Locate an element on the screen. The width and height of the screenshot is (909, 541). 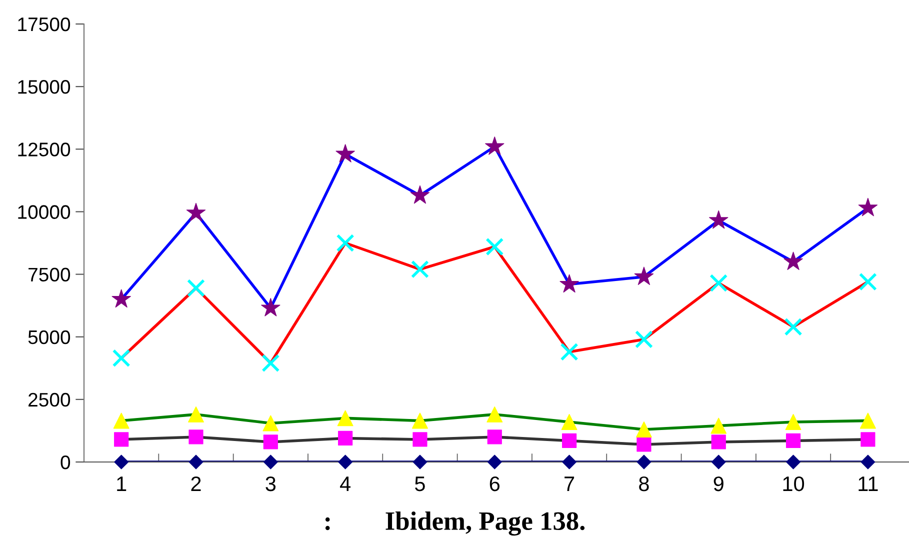
x-tick-label: 8 is located at coordinates (644, 484).